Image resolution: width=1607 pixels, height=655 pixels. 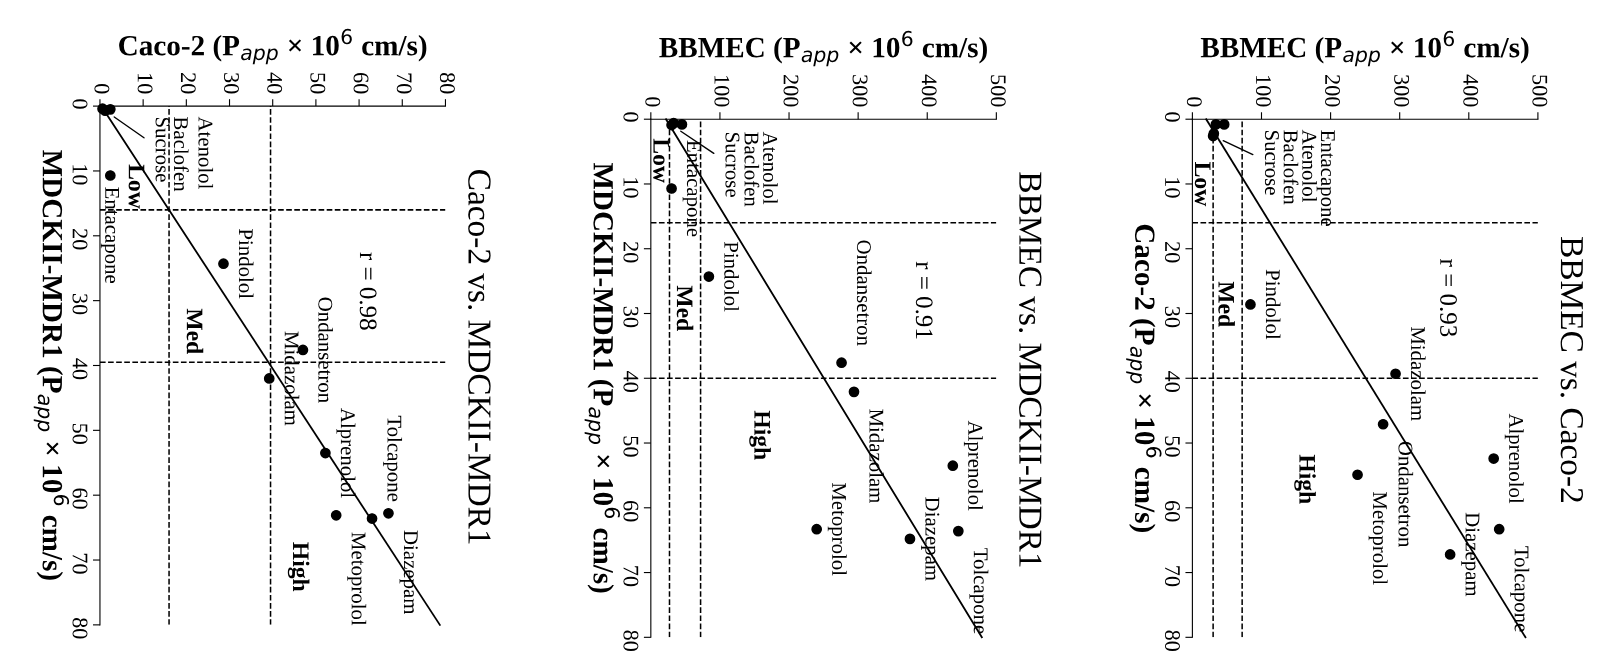 What do you see at coordinates (722, 91) in the screenshot?
I see `x-tick-label: 100` at bounding box center [722, 91].